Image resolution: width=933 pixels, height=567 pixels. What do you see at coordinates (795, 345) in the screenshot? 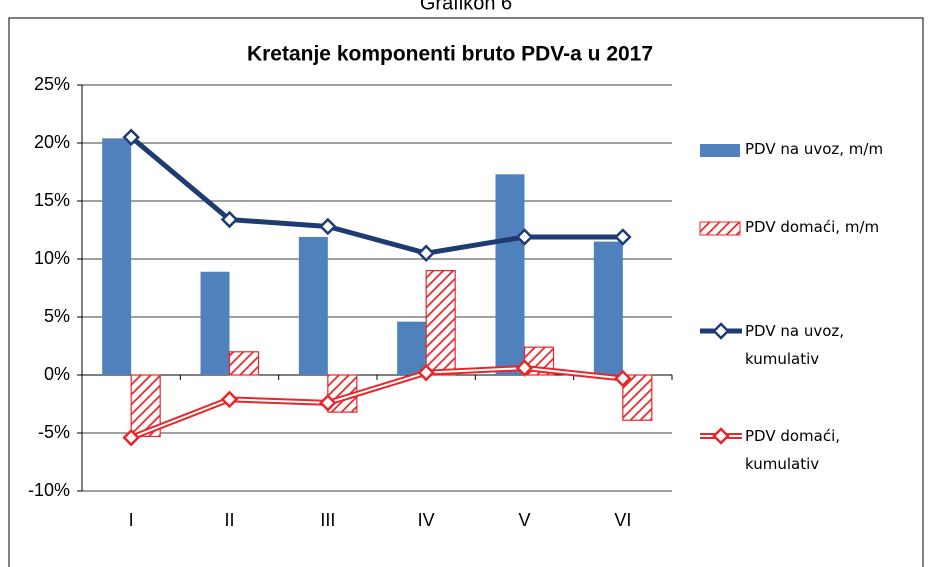
I see `legend-label: PDV na uvoz, kumulativ` at bounding box center [795, 345].